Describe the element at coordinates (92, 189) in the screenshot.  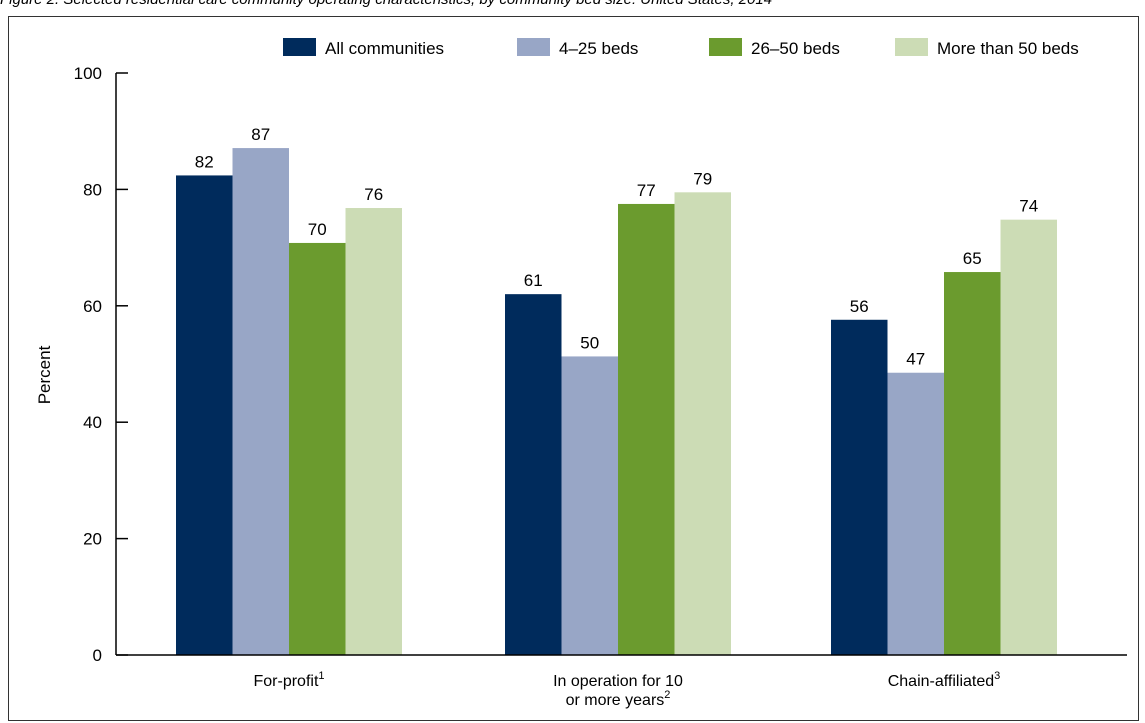
I see `y-tick-label: 80` at that location.